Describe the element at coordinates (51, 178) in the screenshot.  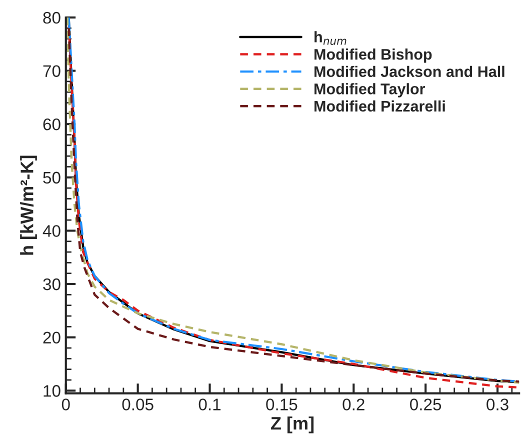
I see `y-tick-label: 50` at that location.